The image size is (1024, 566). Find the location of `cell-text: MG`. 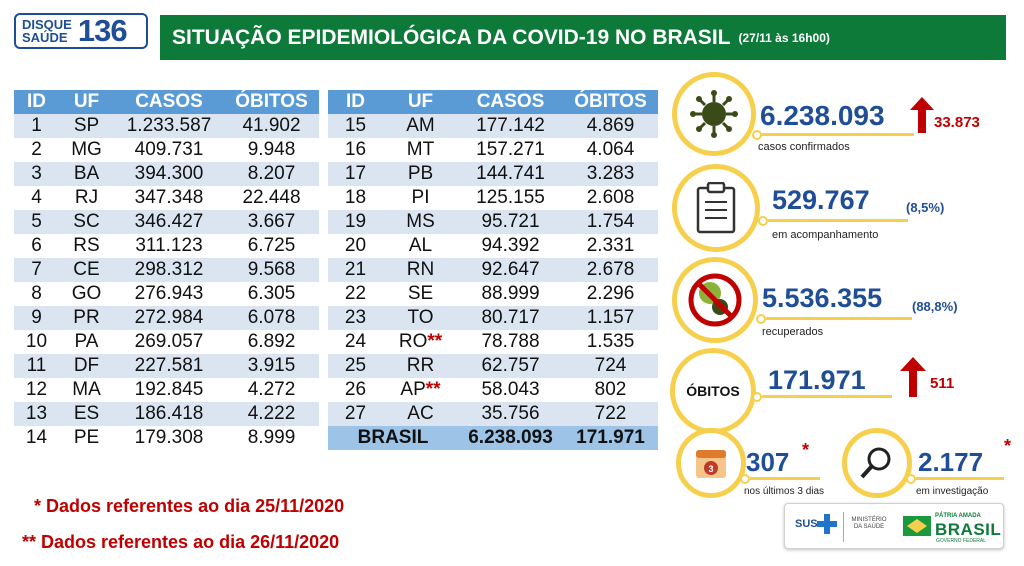

cell-text: MG is located at coordinates (86, 149).